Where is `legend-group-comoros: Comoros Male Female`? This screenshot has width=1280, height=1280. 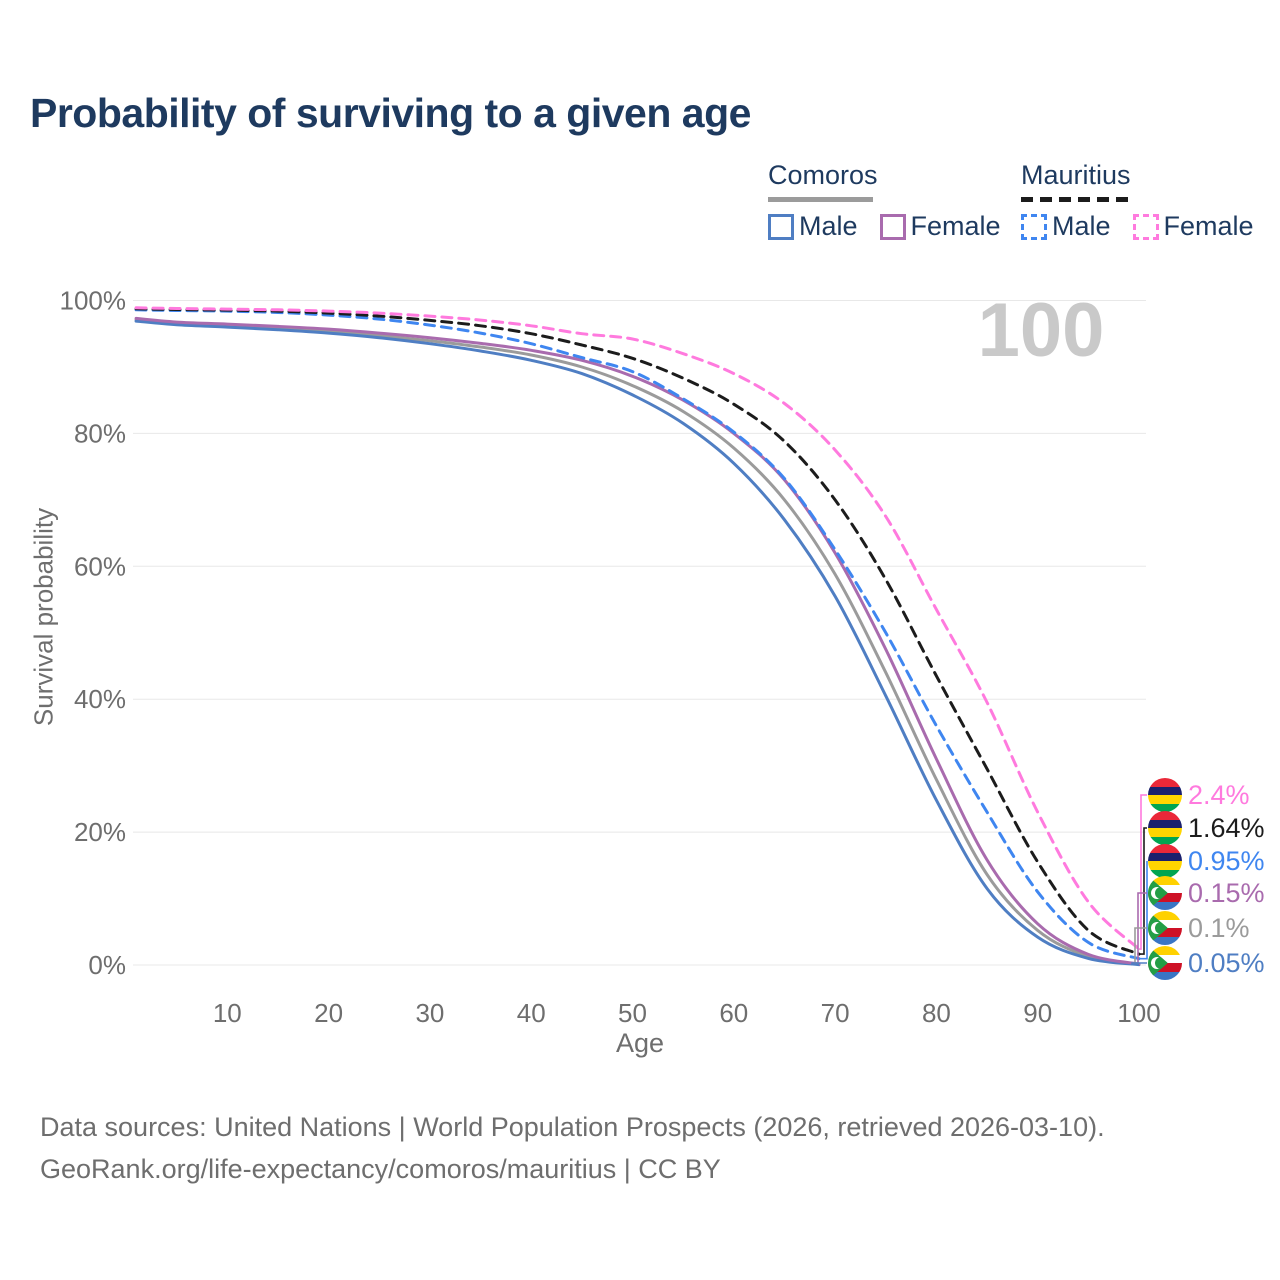 legend-group-comoros: Comoros Male Female is located at coordinates (895, 201).